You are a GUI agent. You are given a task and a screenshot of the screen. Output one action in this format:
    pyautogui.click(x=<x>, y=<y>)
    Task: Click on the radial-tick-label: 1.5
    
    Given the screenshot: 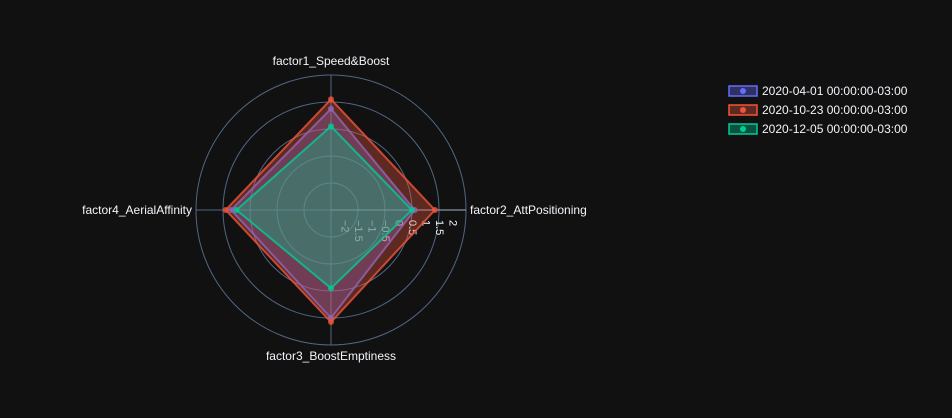 What is the action you would take?
    pyautogui.click(x=439, y=227)
    